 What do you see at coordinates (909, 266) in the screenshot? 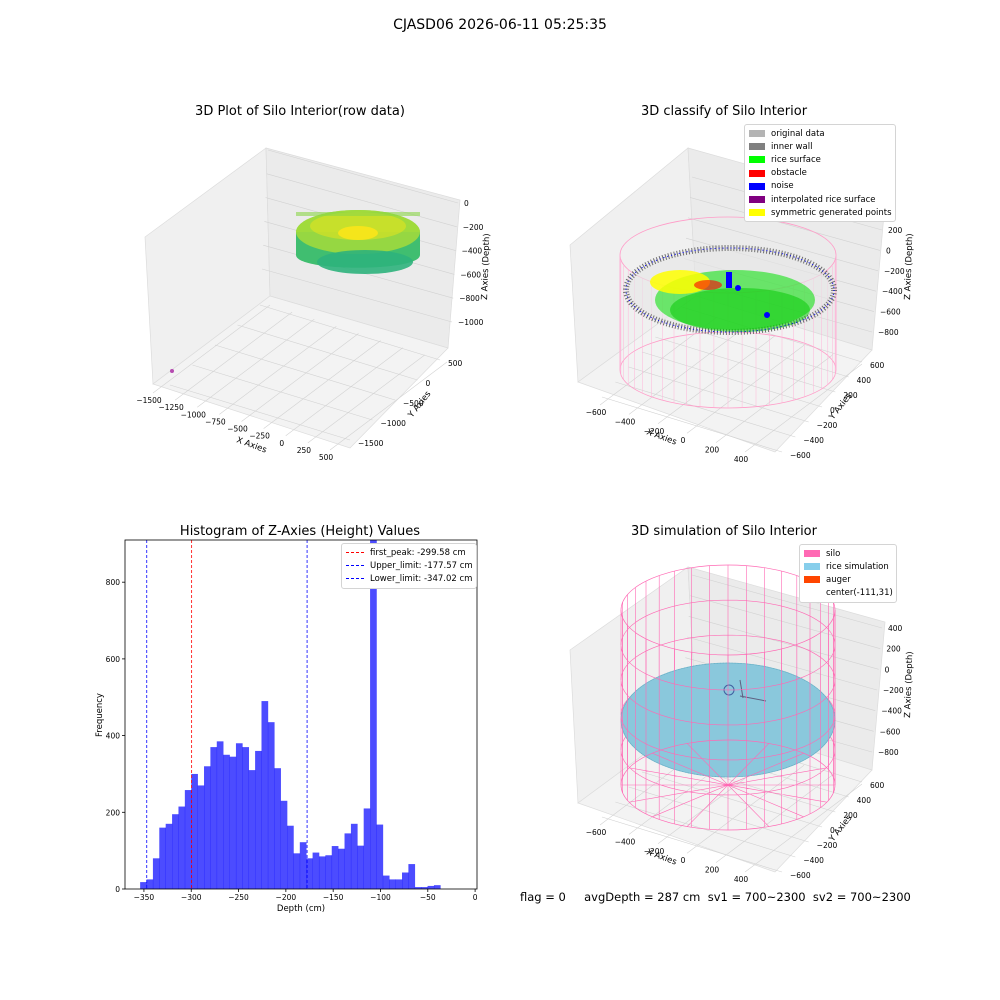
I see `classify-z-axis-label: Z Axies (Depth)` at bounding box center [909, 266].